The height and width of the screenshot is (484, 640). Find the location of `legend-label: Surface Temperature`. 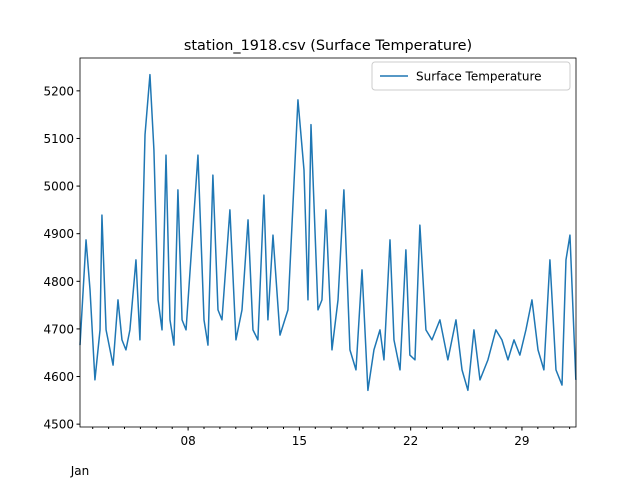

legend-label: Surface Temperature is located at coordinates (479, 77).